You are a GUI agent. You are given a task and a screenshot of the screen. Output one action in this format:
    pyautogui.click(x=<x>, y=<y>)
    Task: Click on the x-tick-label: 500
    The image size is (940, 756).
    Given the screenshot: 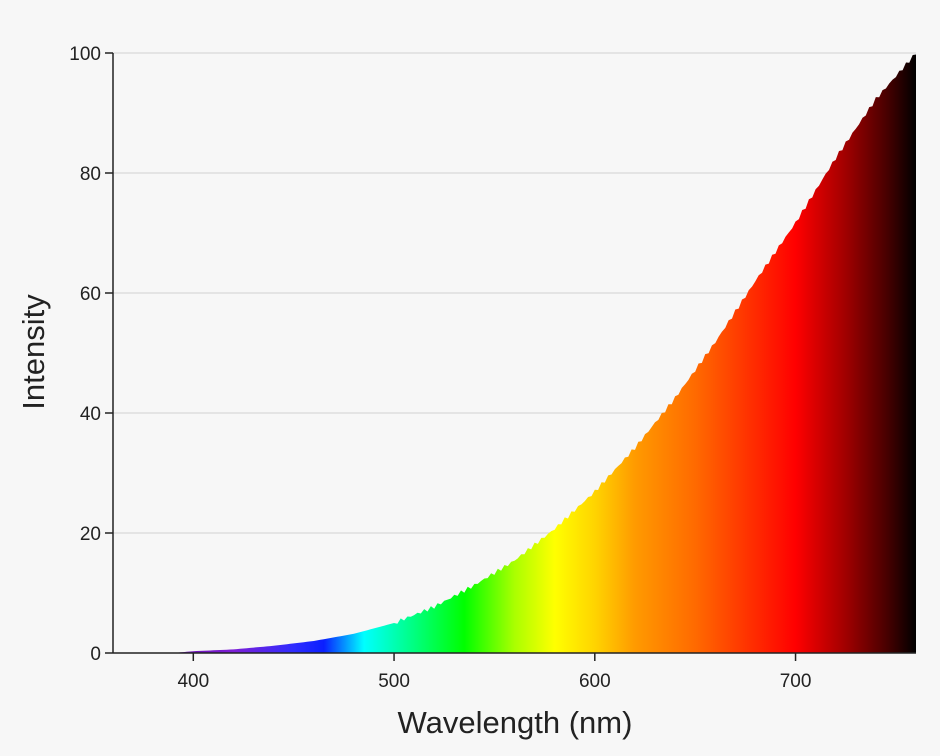 What is the action you would take?
    pyautogui.click(x=394, y=681)
    